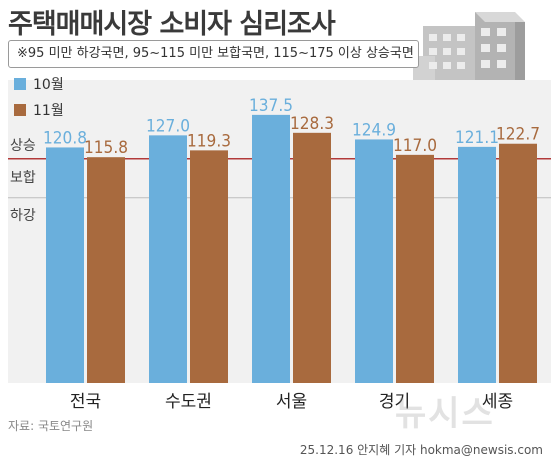 The height and width of the screenshot is (462, 551). I want to click on category-label: 서울, so click(291, 402).